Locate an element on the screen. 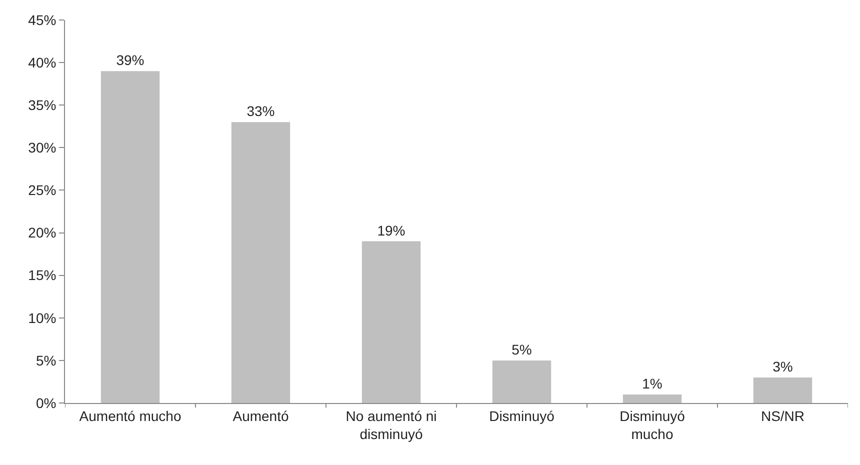 The height and width of the screenshot is (465, 860). y-tick-label: 15% is located at coordinates (42, 275).